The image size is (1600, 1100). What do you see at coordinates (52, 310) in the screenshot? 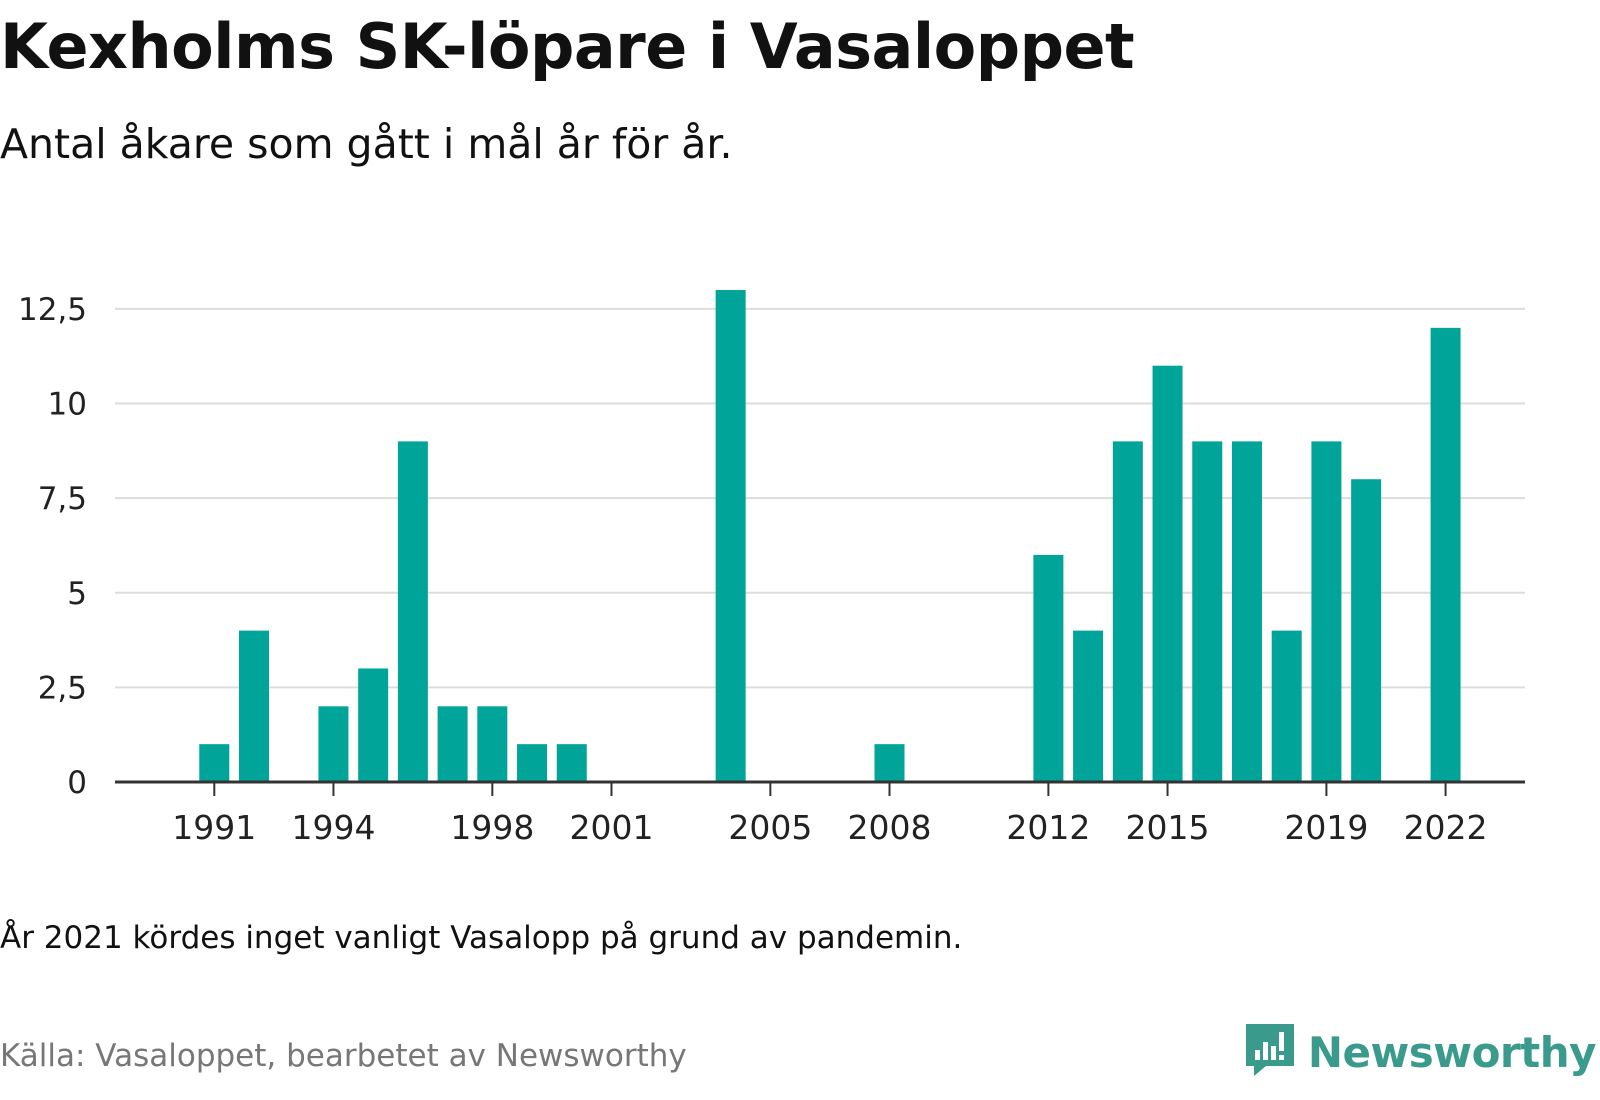
I see `y-tick-label: 12,5` at bounding box center [52, 310].